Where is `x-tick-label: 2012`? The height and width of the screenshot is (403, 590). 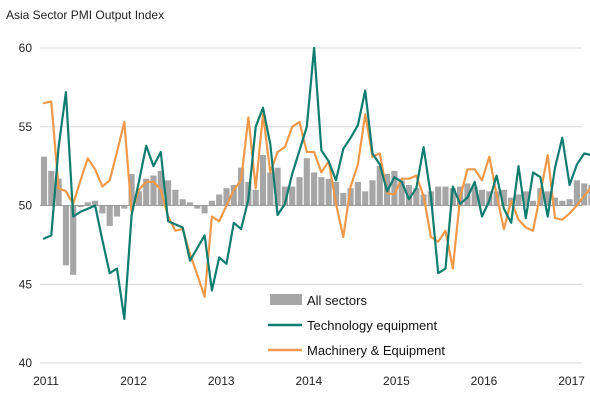 x-tick-label: 2012 is located at coordinates (133, 381).